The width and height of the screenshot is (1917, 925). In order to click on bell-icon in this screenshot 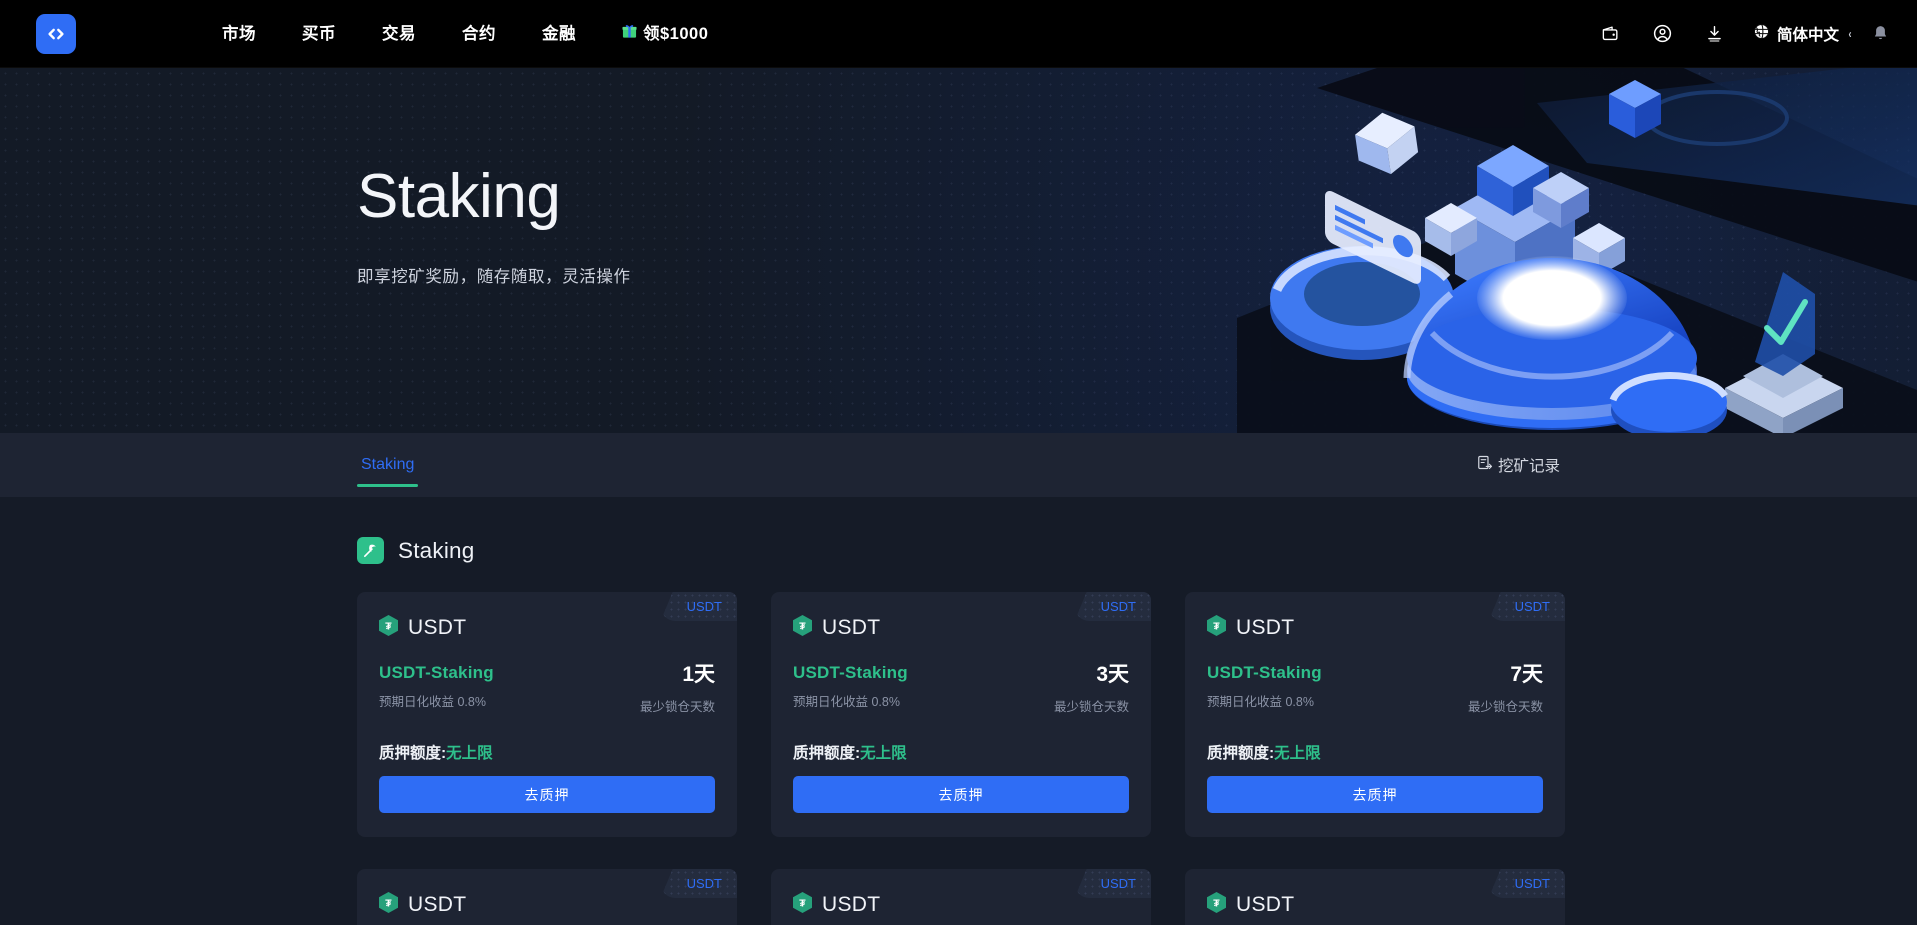, I will do `click(1880, 33)`.